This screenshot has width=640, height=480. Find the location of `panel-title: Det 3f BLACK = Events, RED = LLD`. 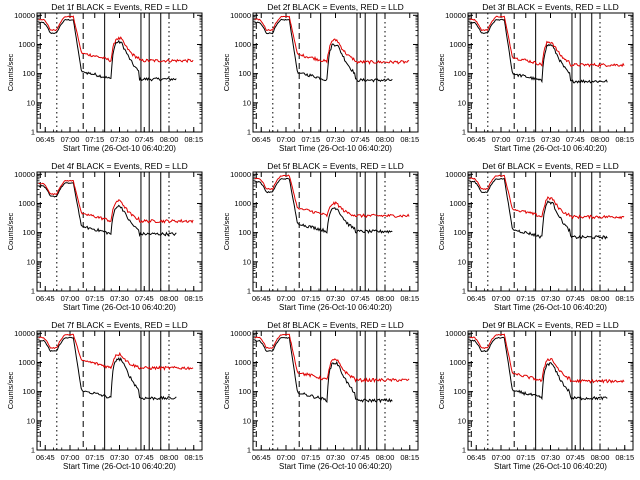

panel-title: Det 3f BLACK = Events, RED = LLD is located at coordinates (550, 7).